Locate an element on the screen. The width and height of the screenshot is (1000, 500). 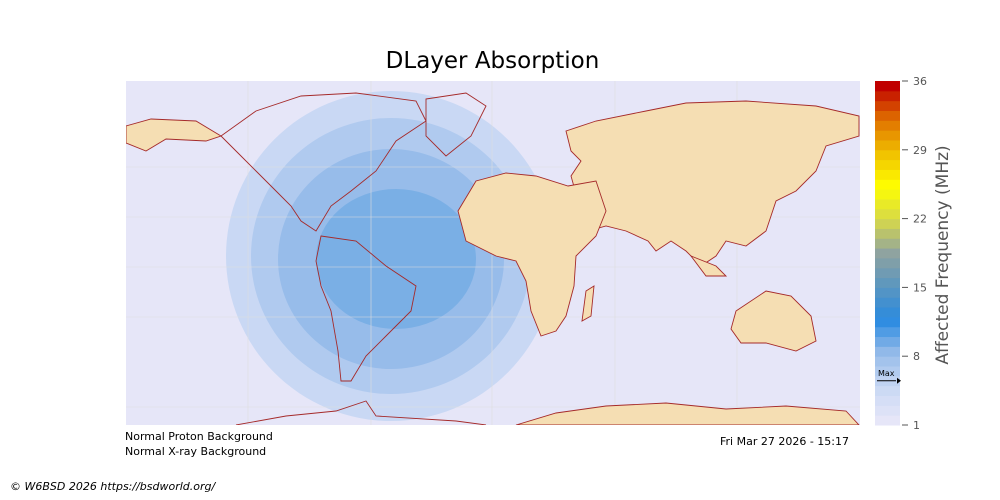
max-marker: Max is located at coordinates (889, 376).